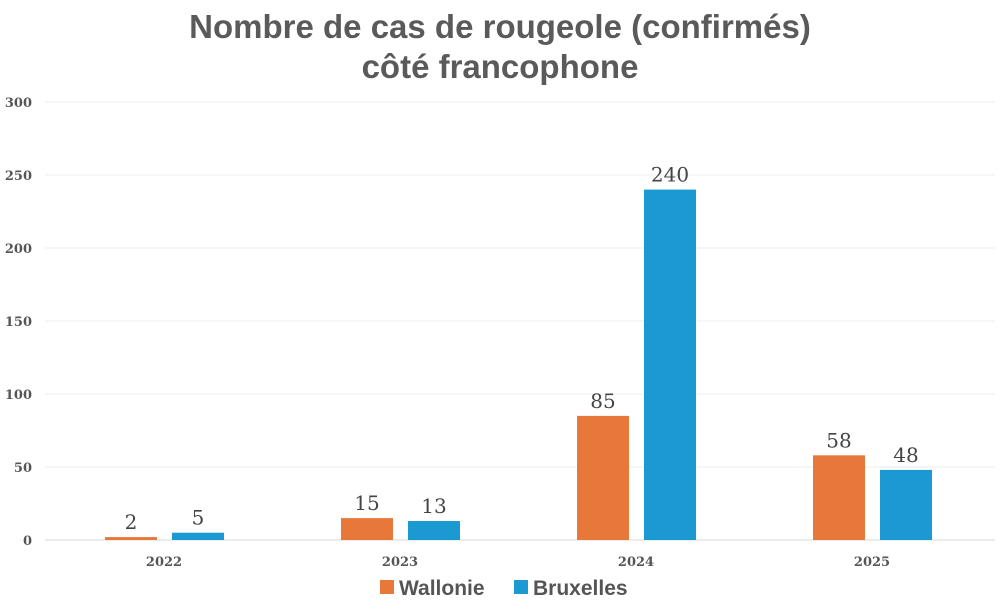 This screenshot has width=1000, height=611. What do you see at coordinates (602, 401) in the screenshot?
I see `data-label: 85` at bounding box center [602, 401].